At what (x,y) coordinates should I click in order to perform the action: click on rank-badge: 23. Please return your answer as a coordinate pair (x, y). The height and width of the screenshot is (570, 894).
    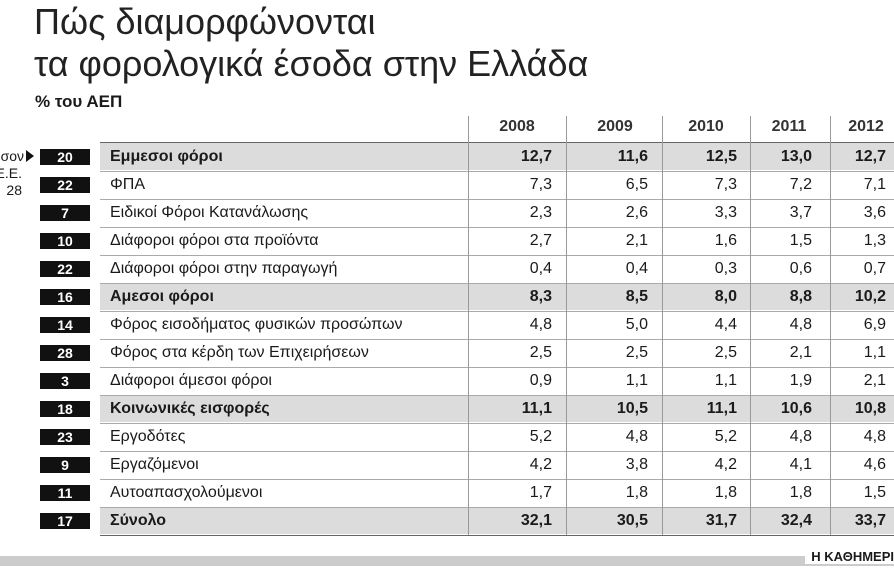
    Looking at the image, I should click on (65, 437).